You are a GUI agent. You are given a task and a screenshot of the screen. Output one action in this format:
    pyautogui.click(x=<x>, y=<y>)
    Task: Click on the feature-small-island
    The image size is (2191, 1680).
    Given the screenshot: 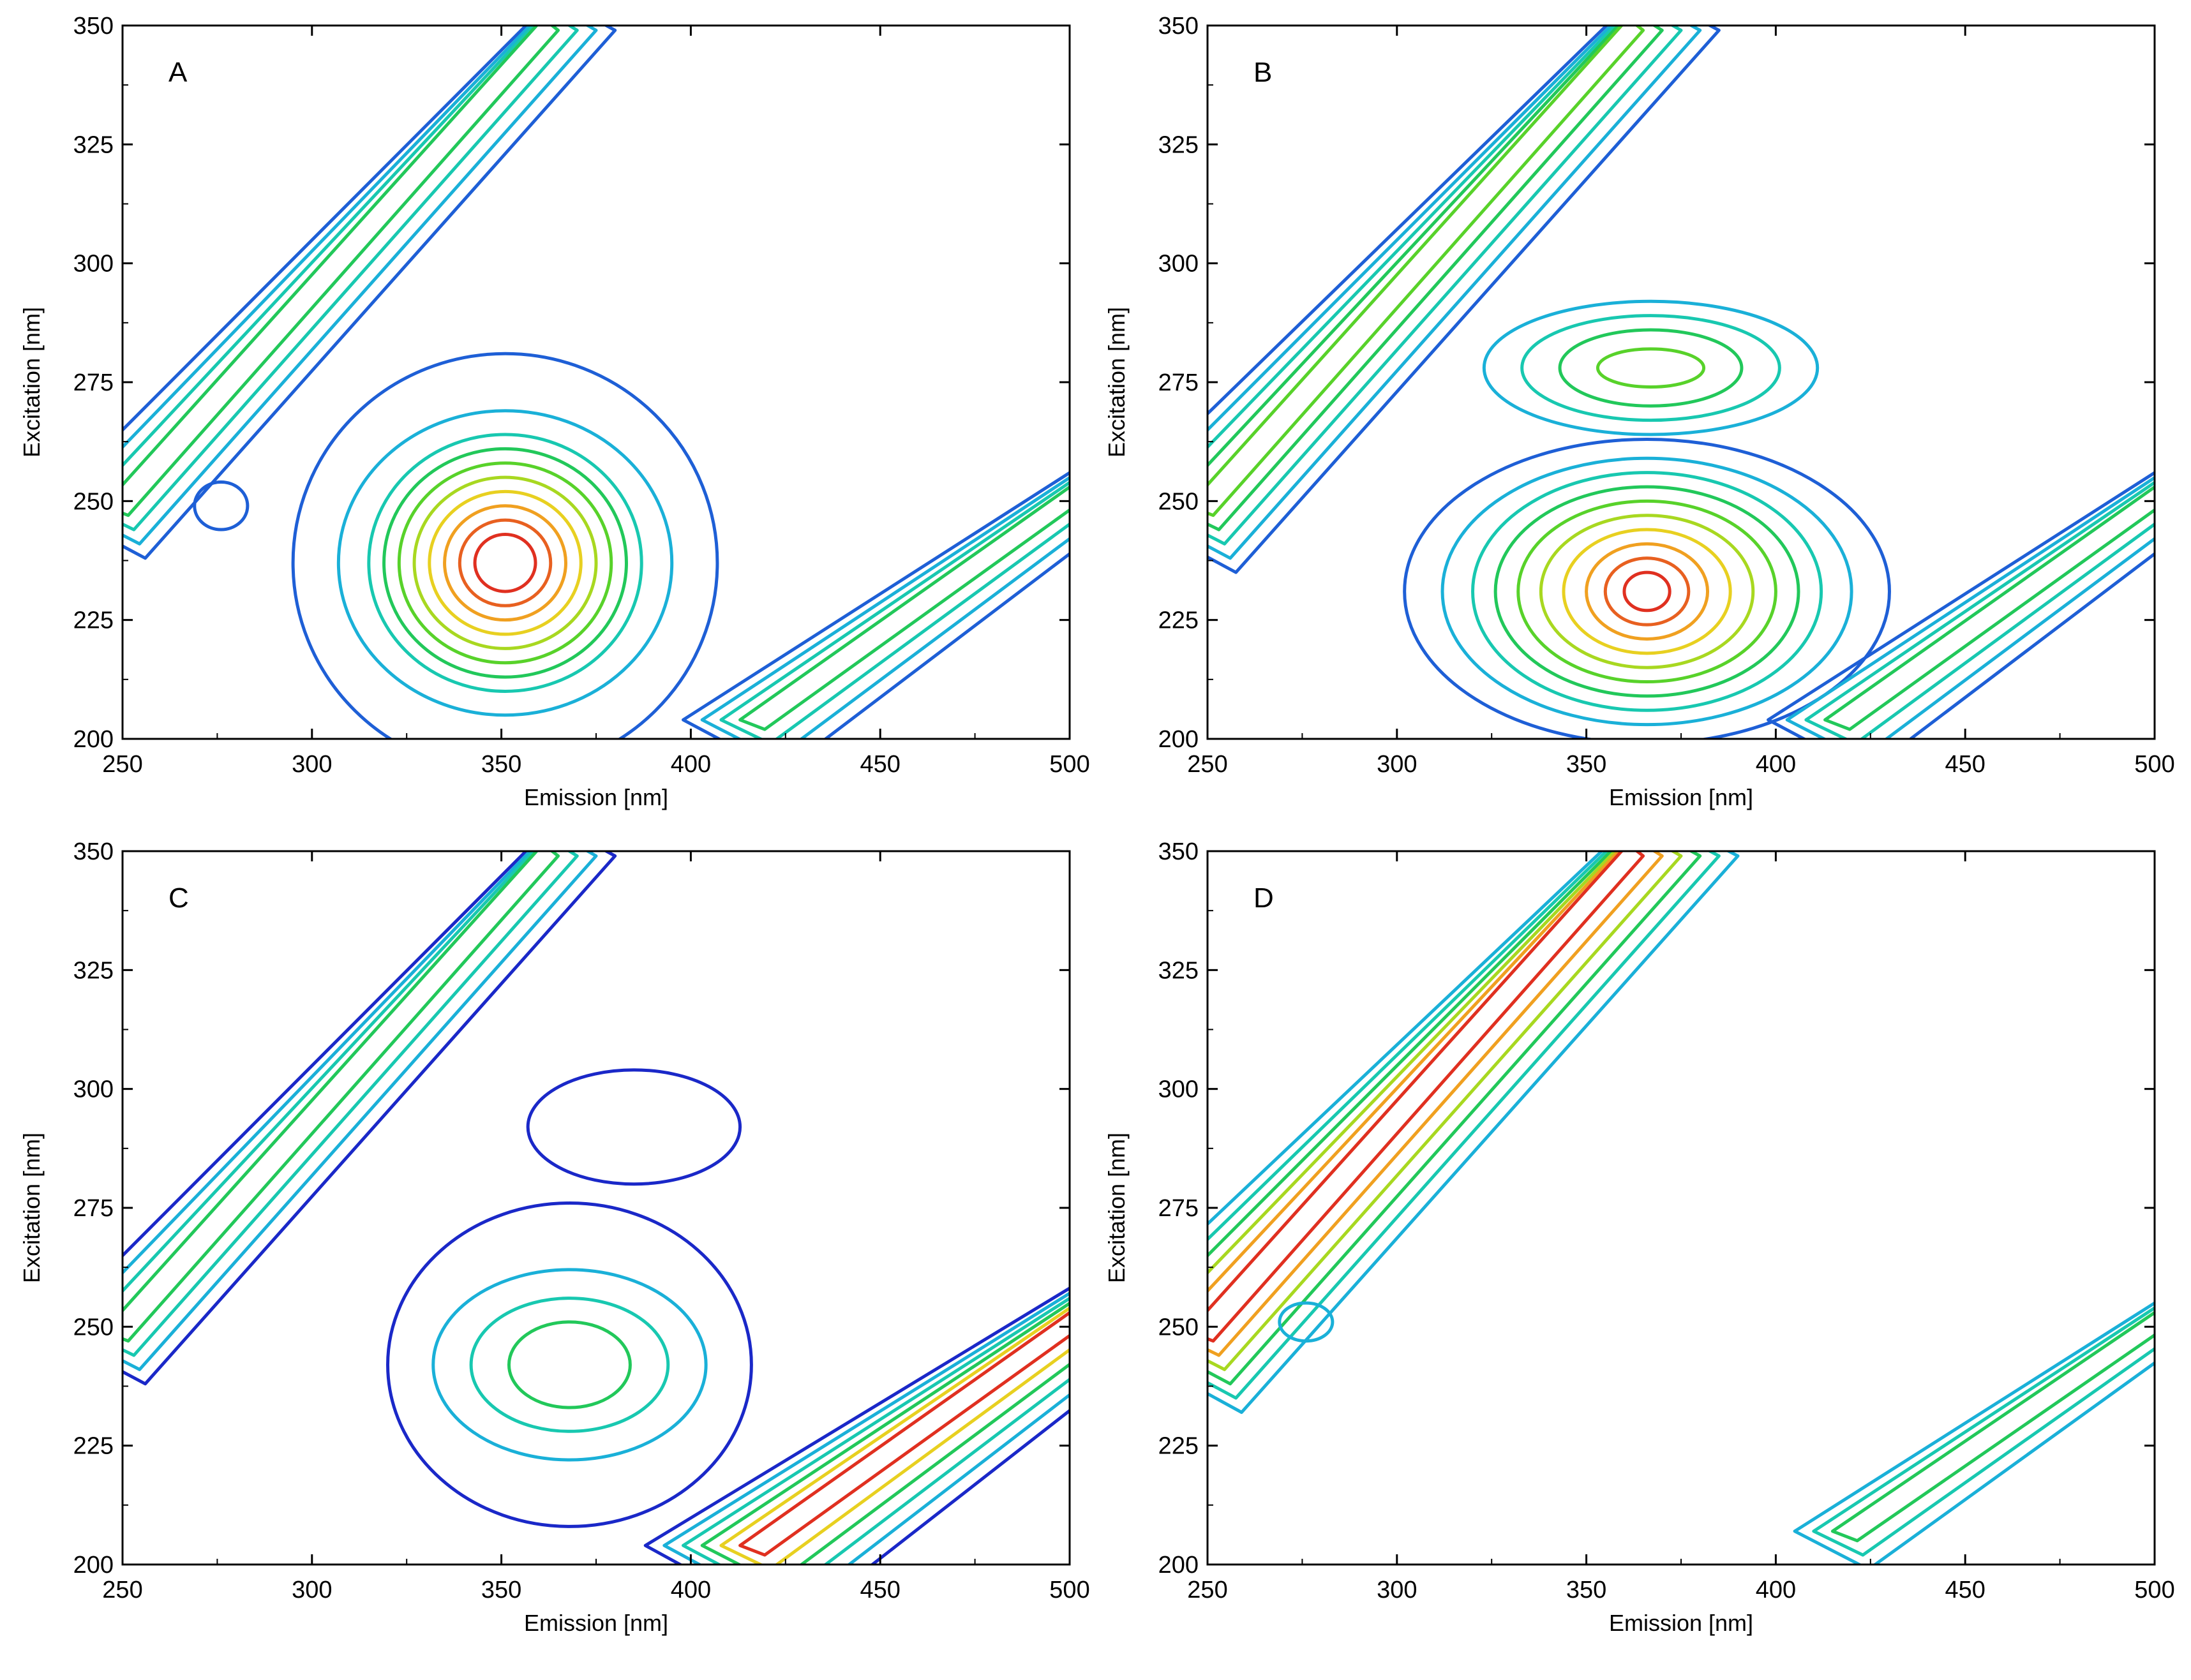 What is the action you would take?
    pyautogui.click(x=1307, y=1322)
    